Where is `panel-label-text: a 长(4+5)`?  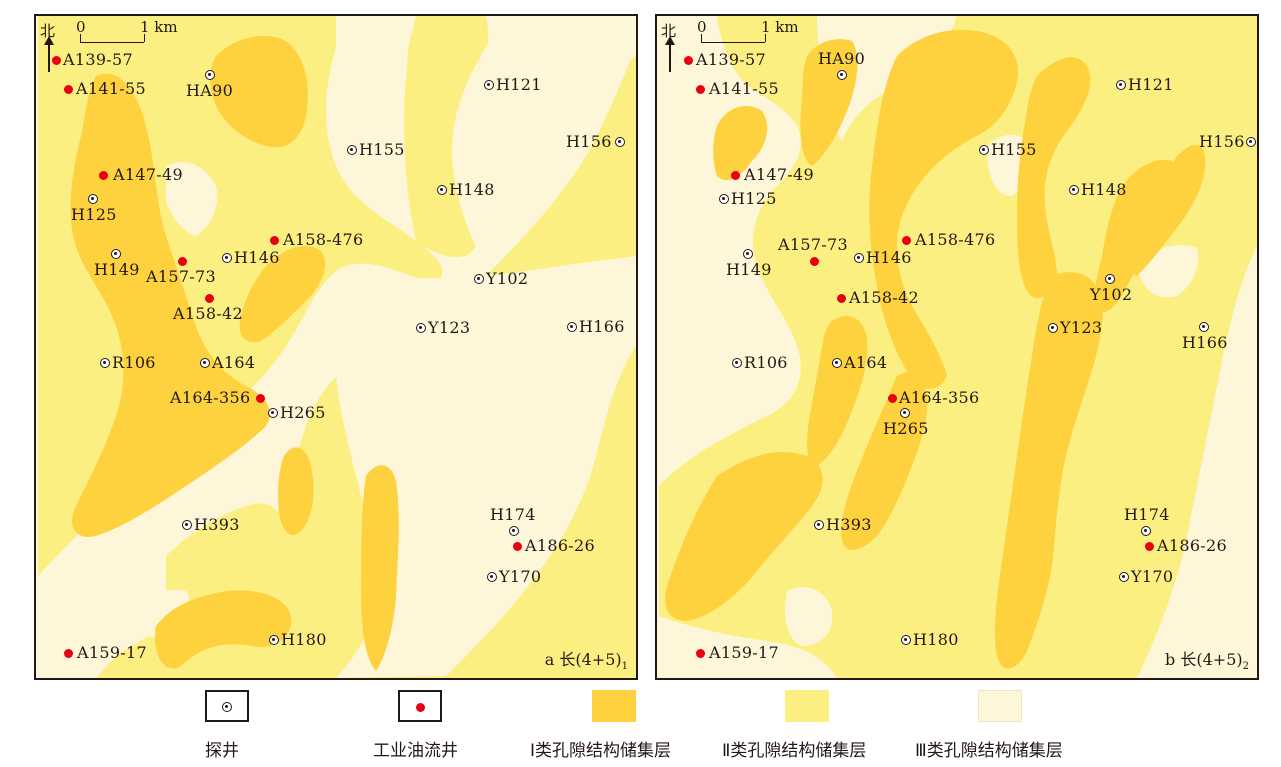 panel-label-text: a 长(4+5) is located at coordinates (583, 659).